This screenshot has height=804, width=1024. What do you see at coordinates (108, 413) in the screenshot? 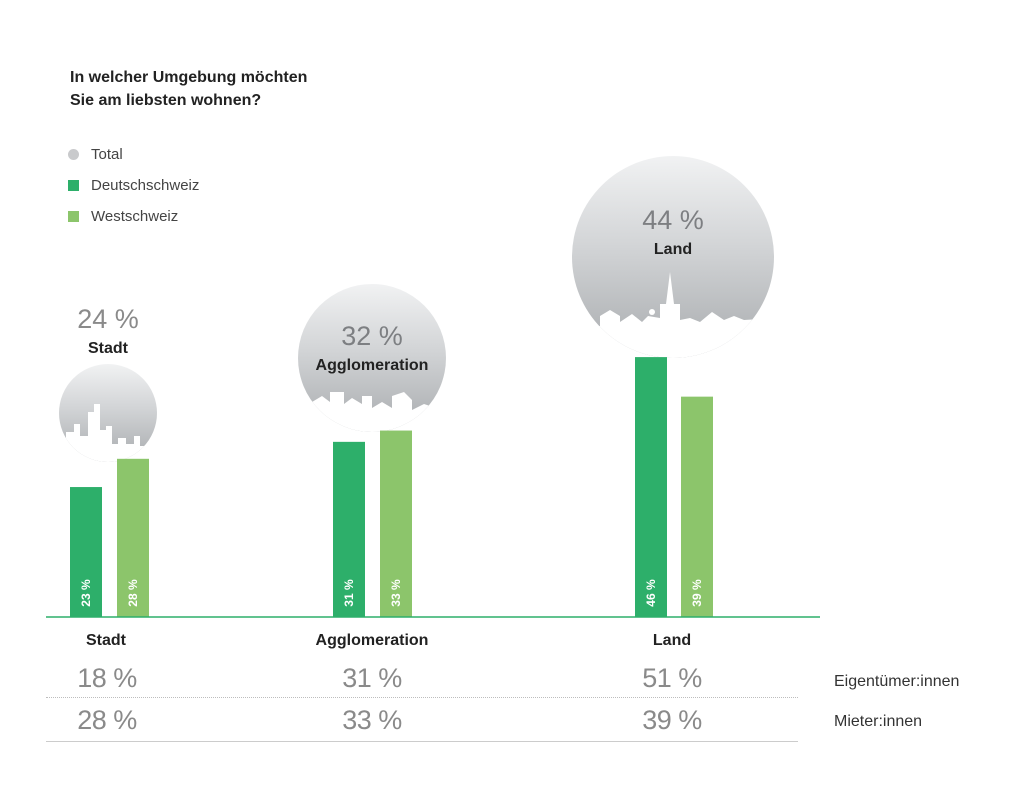
I see `total-bubble-stadt` at bounding box center [108, 413].